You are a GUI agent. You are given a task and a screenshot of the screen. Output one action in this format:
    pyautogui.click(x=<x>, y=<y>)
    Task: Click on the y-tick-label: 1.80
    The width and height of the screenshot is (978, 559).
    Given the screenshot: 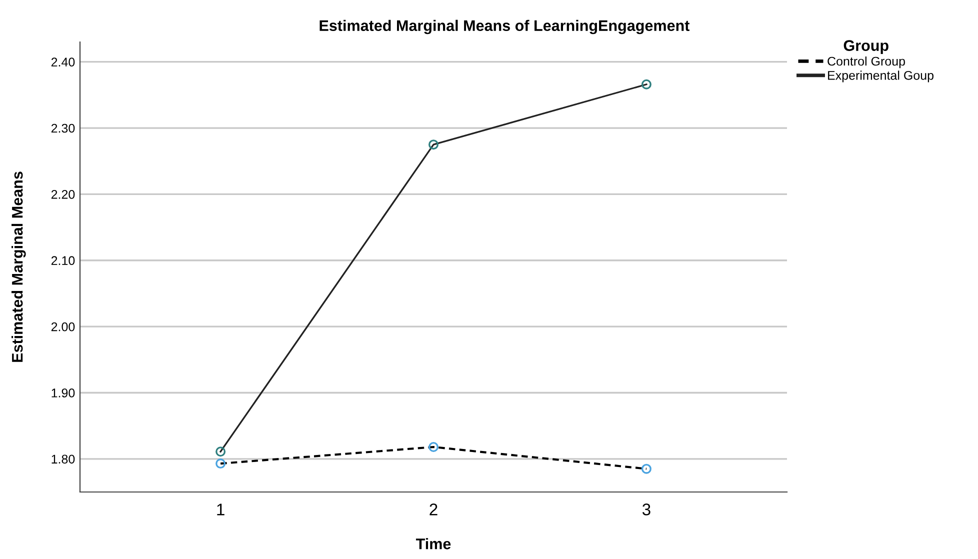 What is the action you would take?
    pyautogui.click(x=63, y=459)
    